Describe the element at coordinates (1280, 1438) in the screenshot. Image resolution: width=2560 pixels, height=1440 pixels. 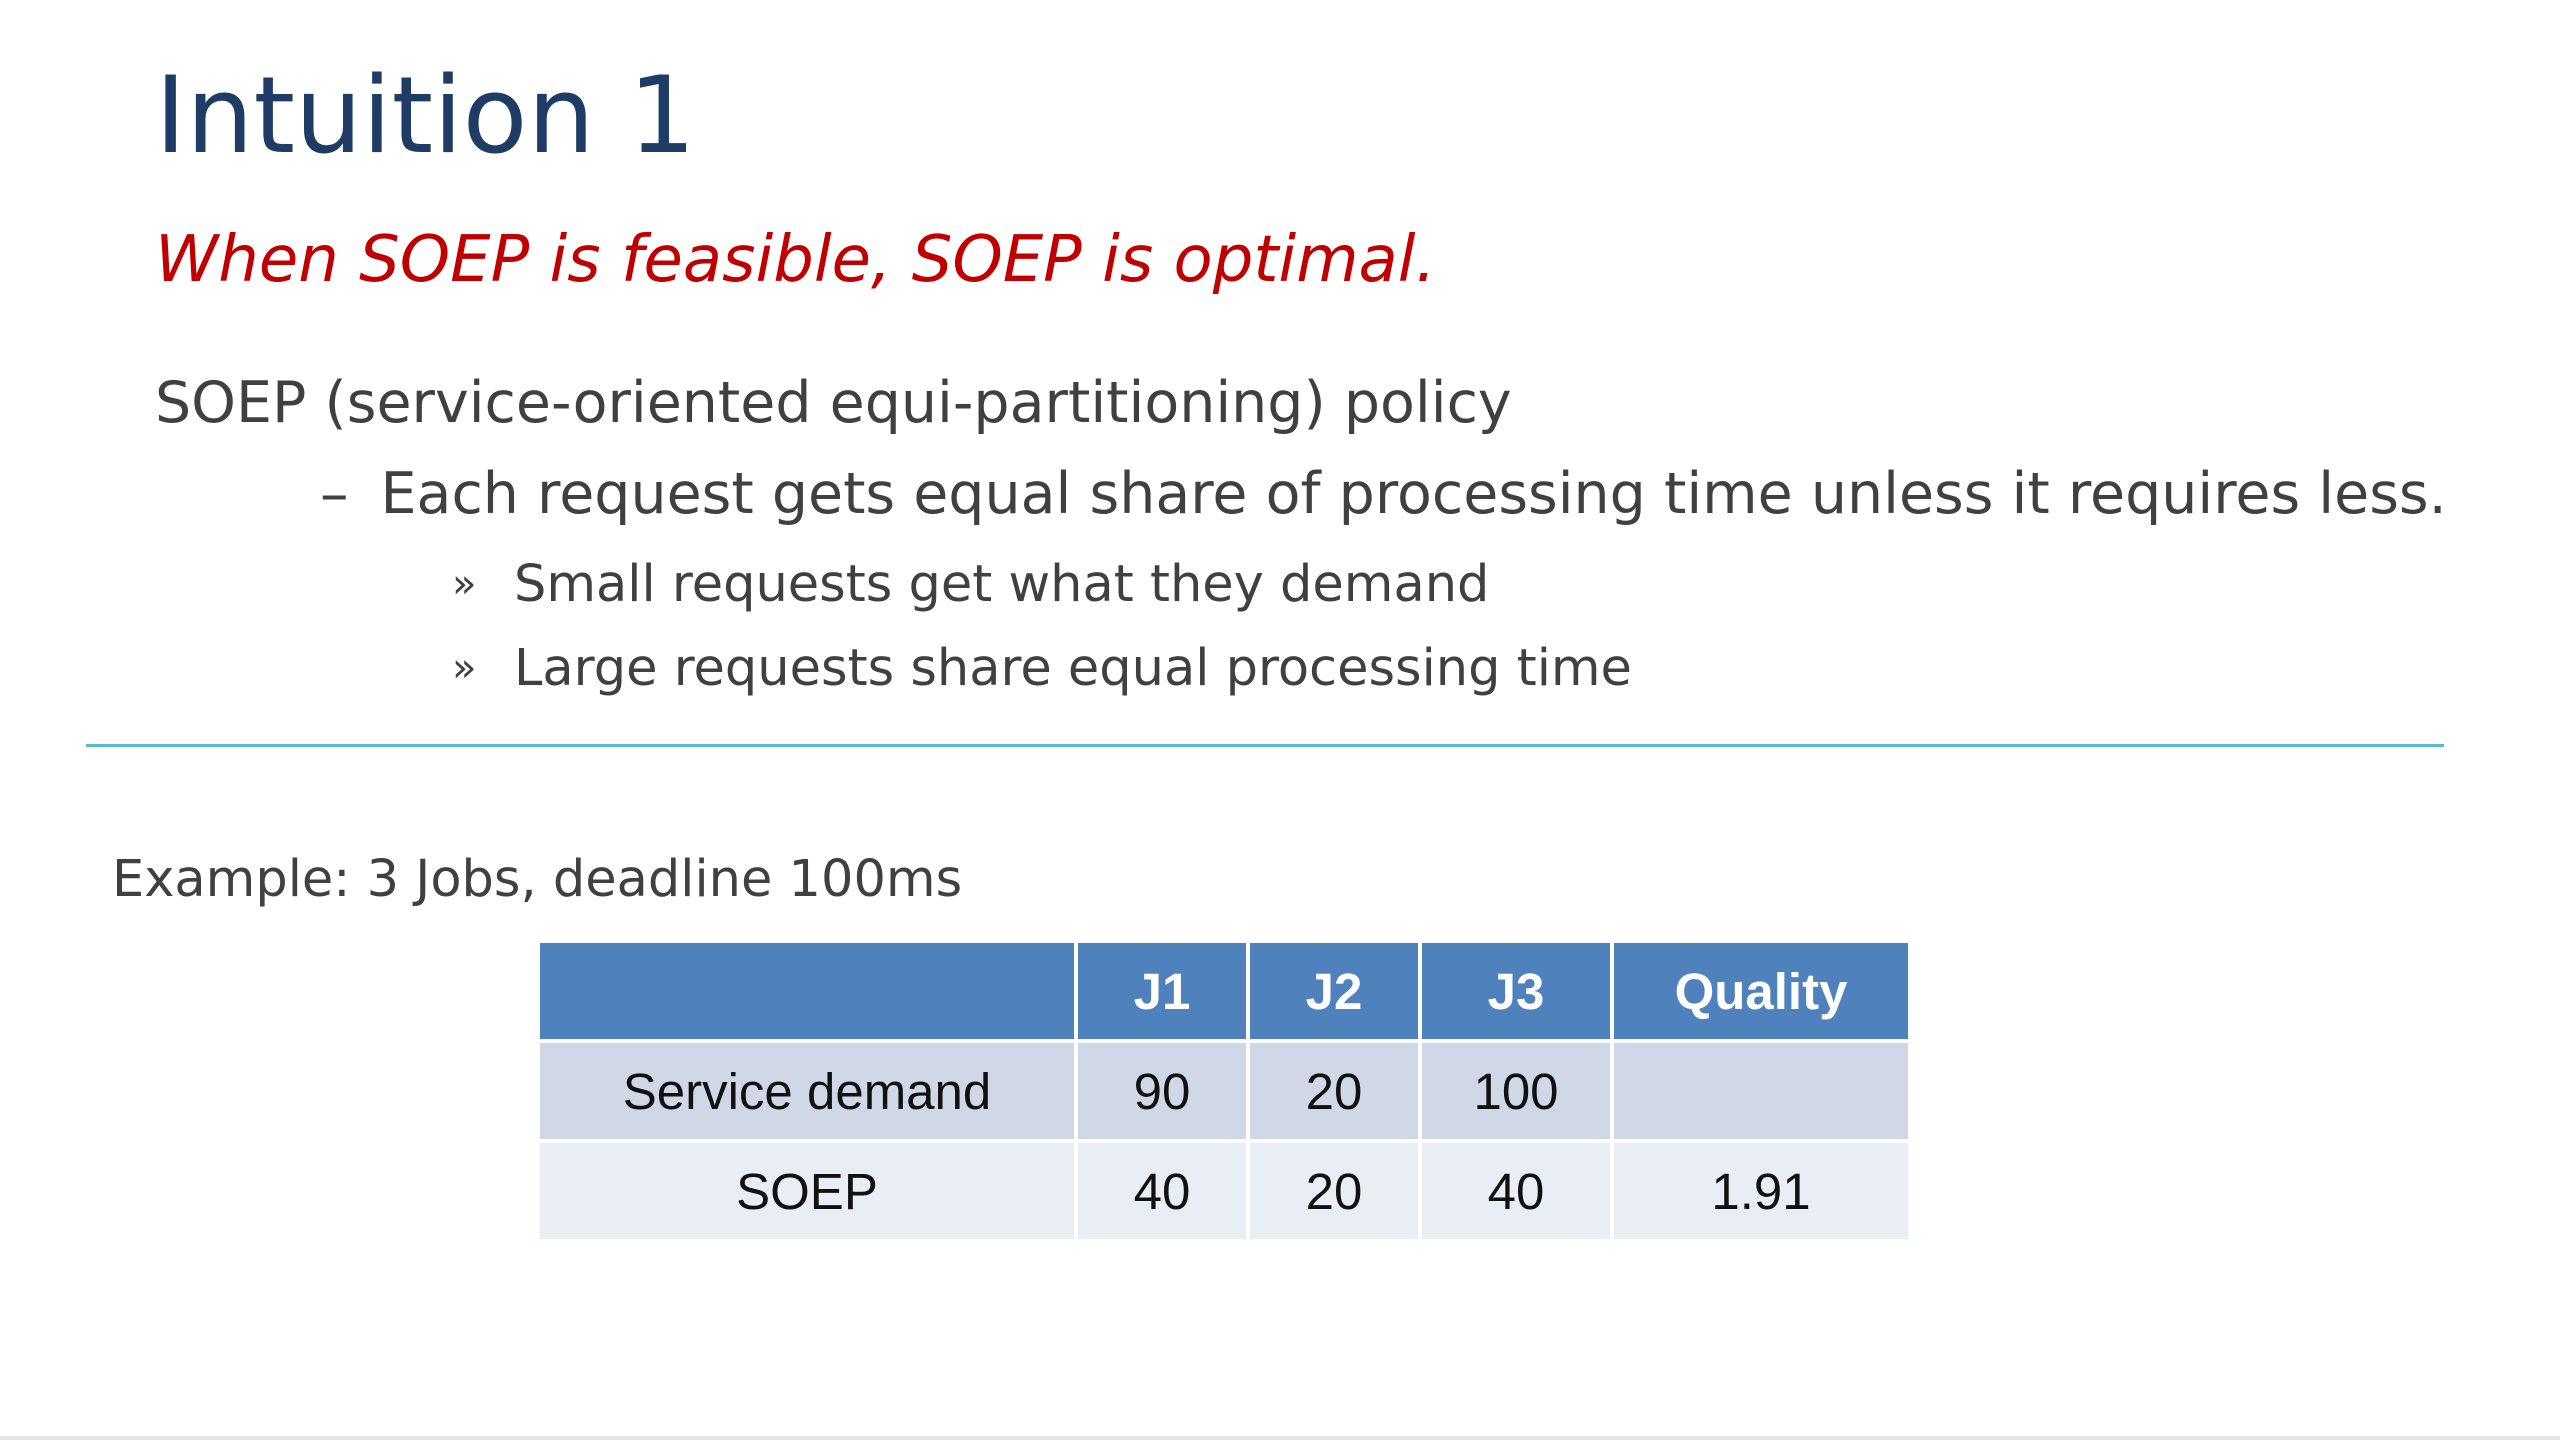
I see `slide-bottom-edge` at that location.